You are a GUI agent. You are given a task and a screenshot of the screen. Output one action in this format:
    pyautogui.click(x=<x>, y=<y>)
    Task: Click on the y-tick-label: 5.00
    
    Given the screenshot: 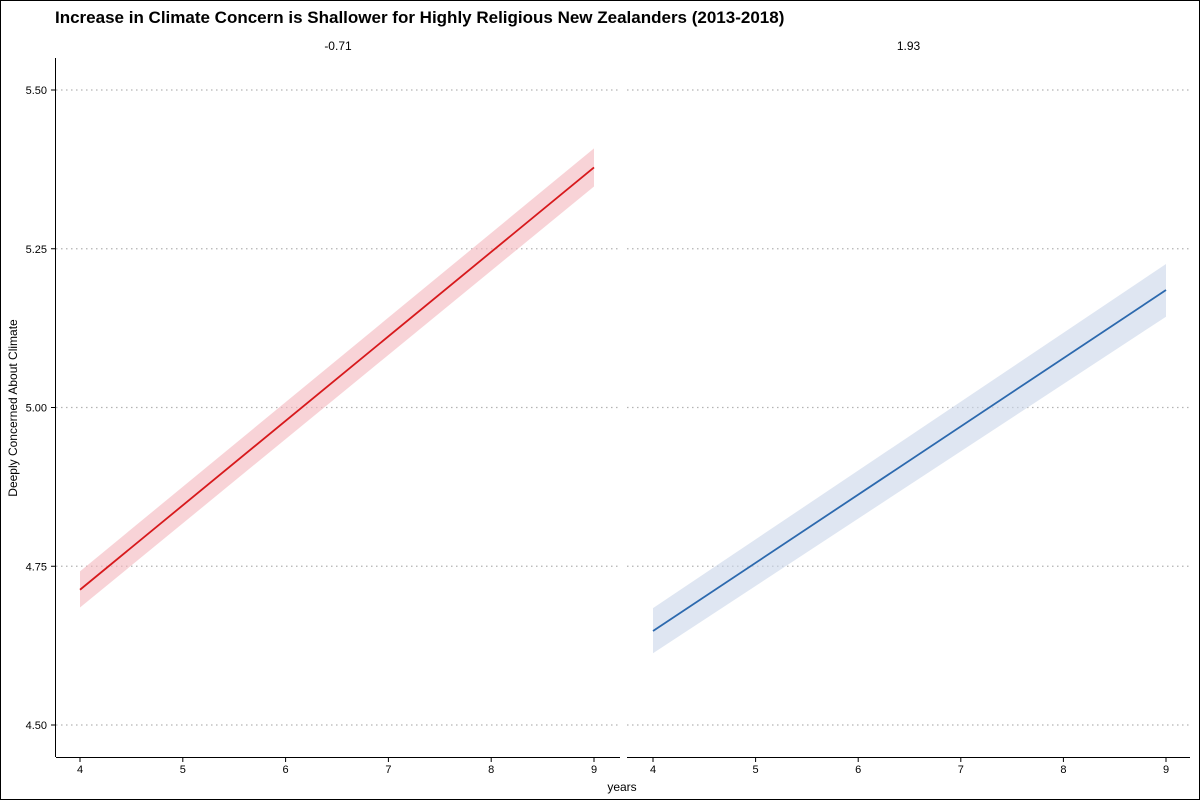 What is the action you would take?
    pyautogui.click(x=36, y=409)
    